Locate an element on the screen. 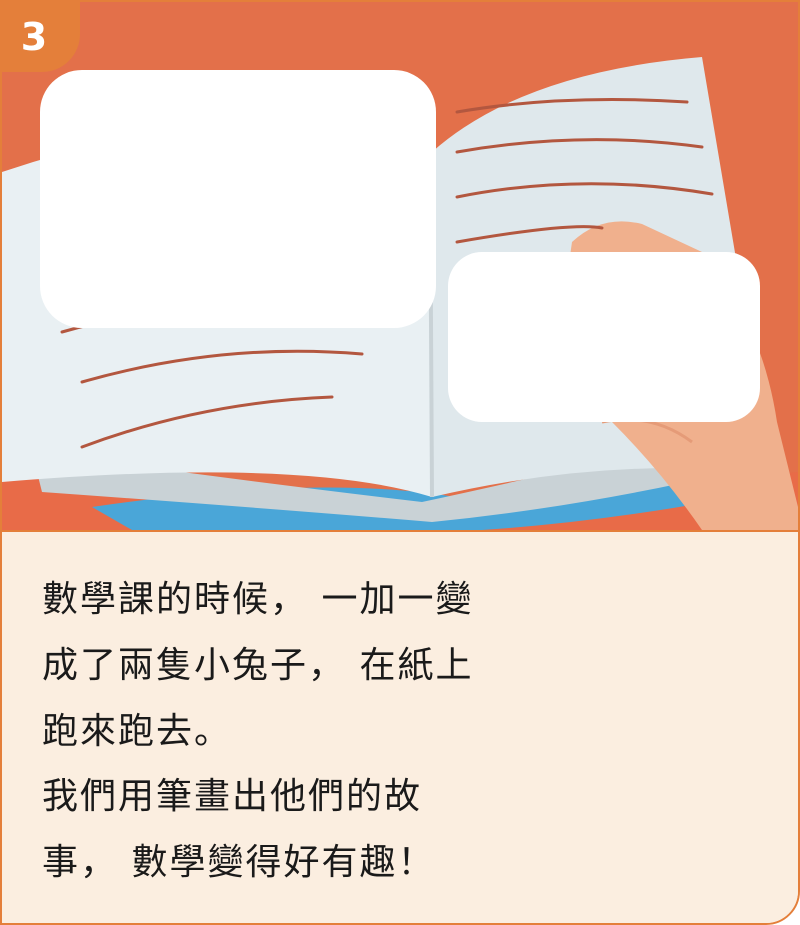 The width and height of the screenshot is (800, 925). story-line: 事， 數學變得好有趣！ is located at coordinates (239, 862).